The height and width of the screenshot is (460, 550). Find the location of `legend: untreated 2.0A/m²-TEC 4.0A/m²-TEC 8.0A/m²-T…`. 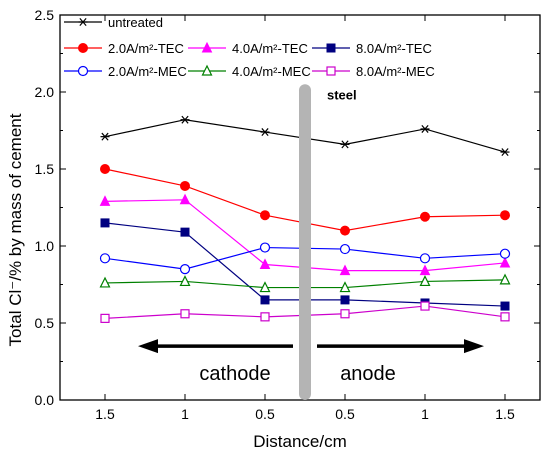

legend: untreated 2.0A/m²-TEC 4.0A/m²-TEC 8.0A/m²-T… is located at coordinates (249, 47).